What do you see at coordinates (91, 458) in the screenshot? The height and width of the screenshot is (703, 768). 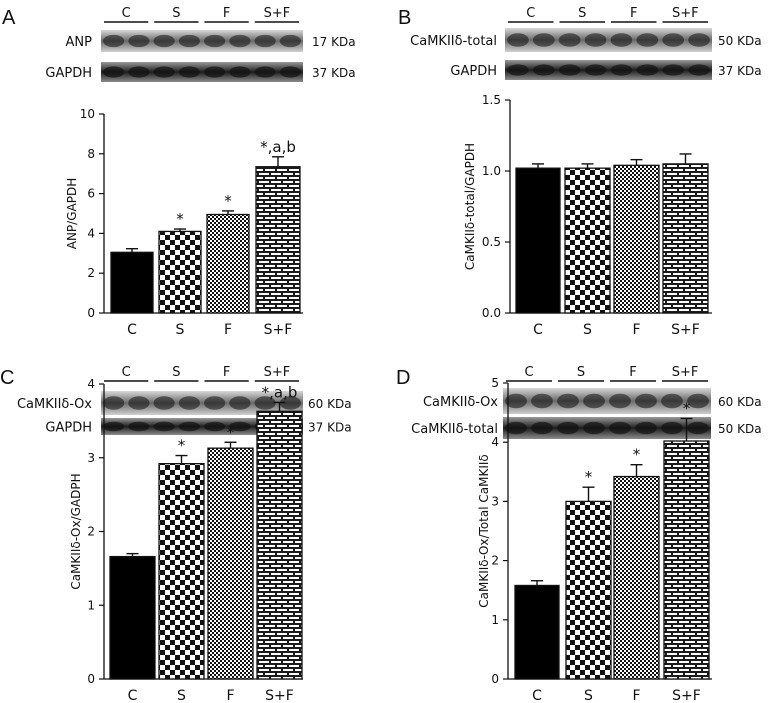 I see `y-tick-label: 3` at bounding box center [91, 458].